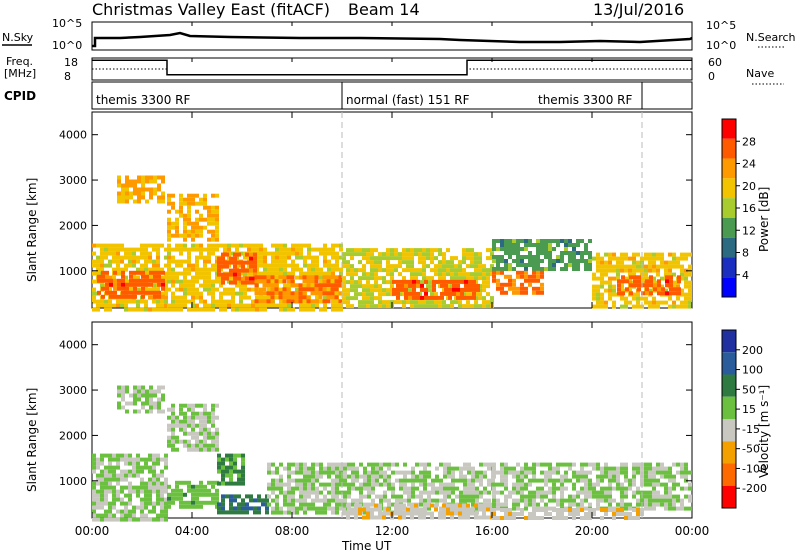 The height and width of the screenshot is (558, 800). What do you see at coordinates (751, 429) in the screenshot?
I see `colorbar-tick-label: -15` at bounding box center [751, 429].